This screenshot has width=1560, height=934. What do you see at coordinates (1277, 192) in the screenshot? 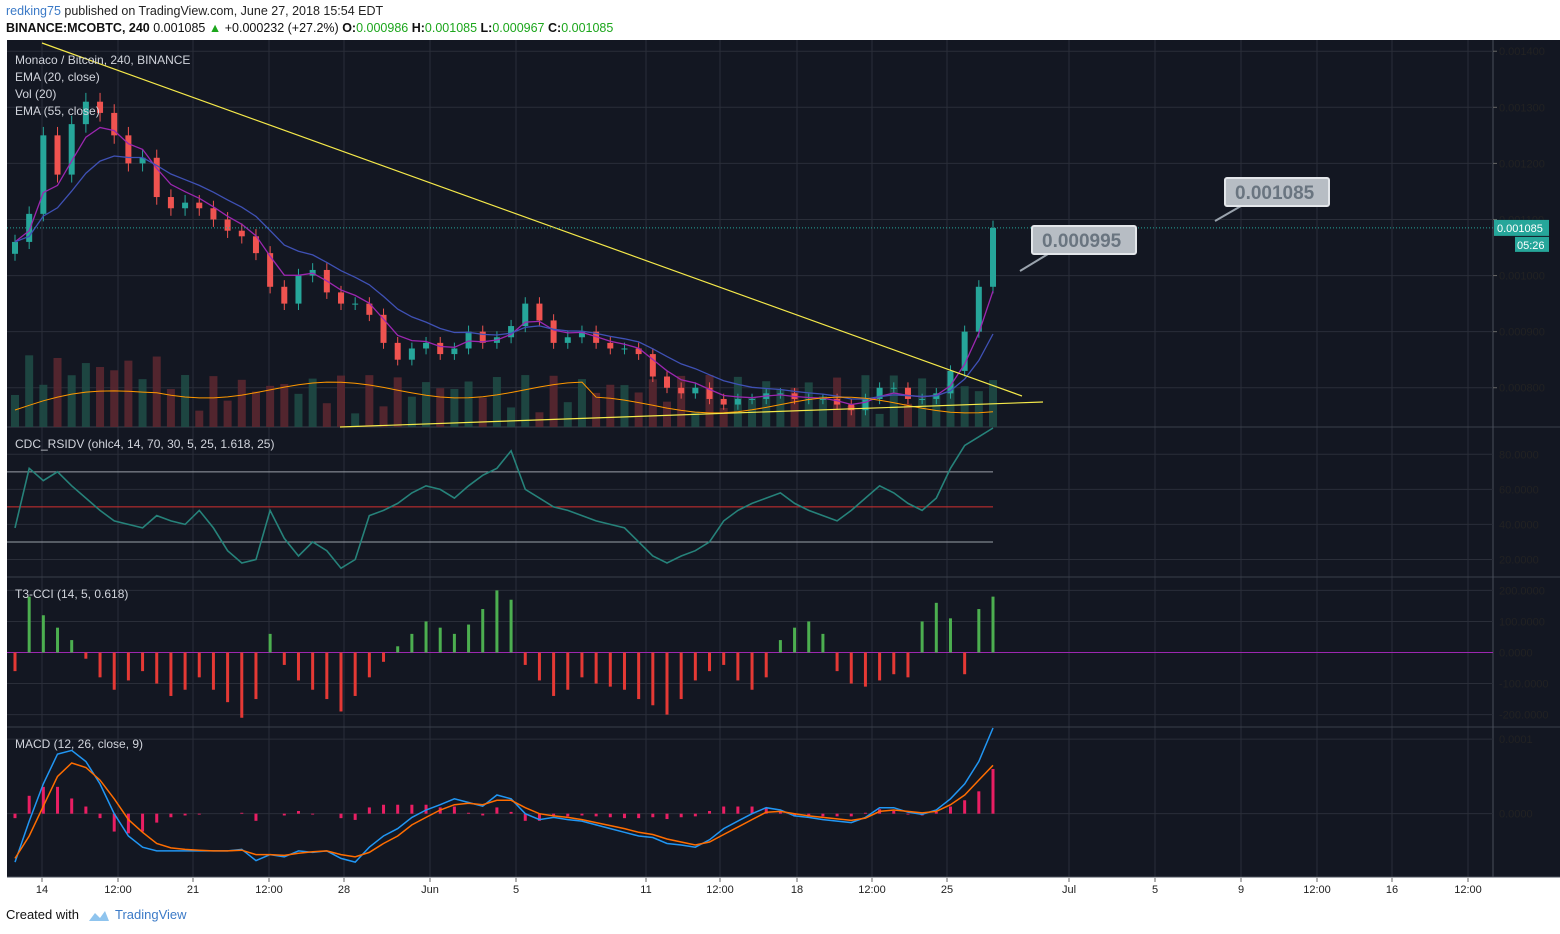
I see `callout-last-box` at bounding box center [1277, 192].